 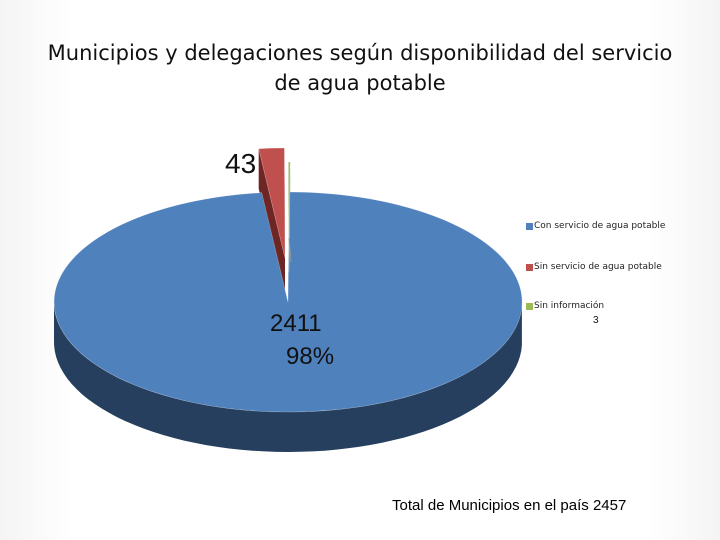 I want to click on leader-line-sin-informacion, so click(x=290, y=250).